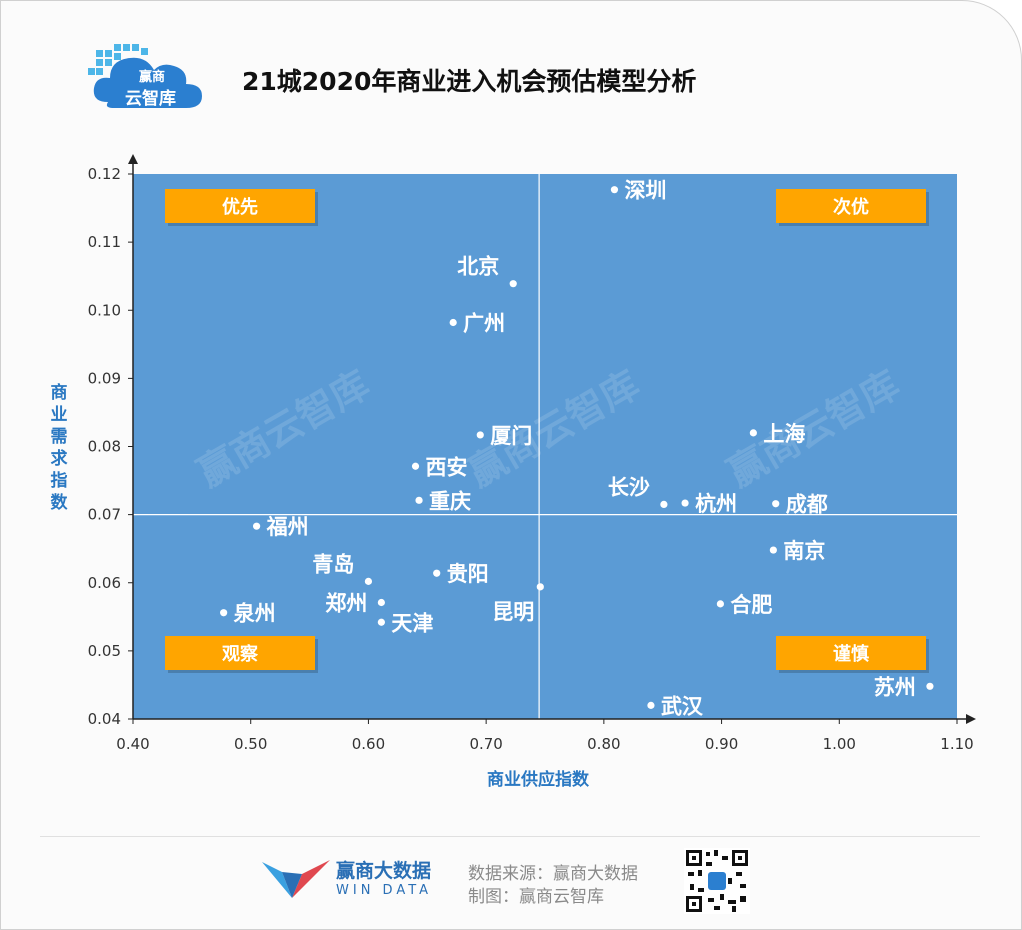 The image size is (1022, 930). Describe the element at coordinates (104, 310) in the screenshot. I see `y-tick-label: 0.10` at that location.